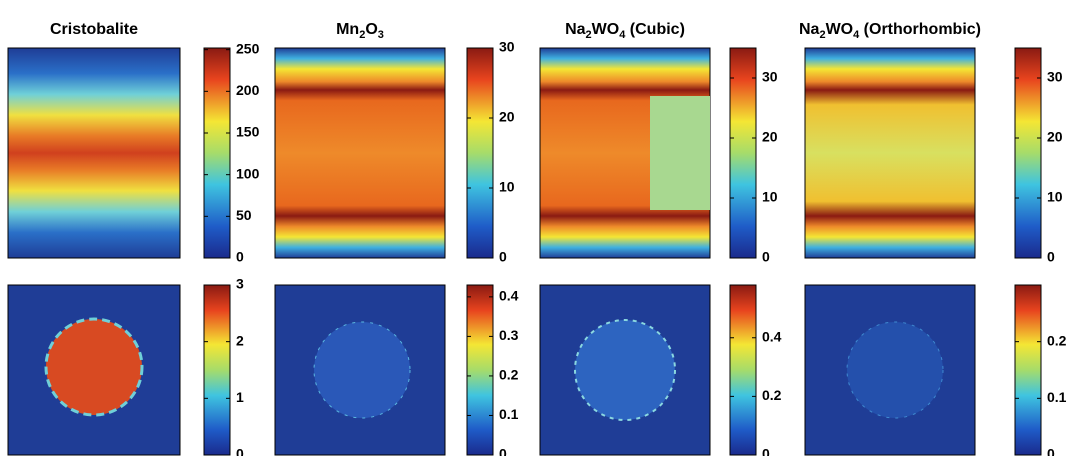  I want to click on tick-label: 1, so click(240, 397).